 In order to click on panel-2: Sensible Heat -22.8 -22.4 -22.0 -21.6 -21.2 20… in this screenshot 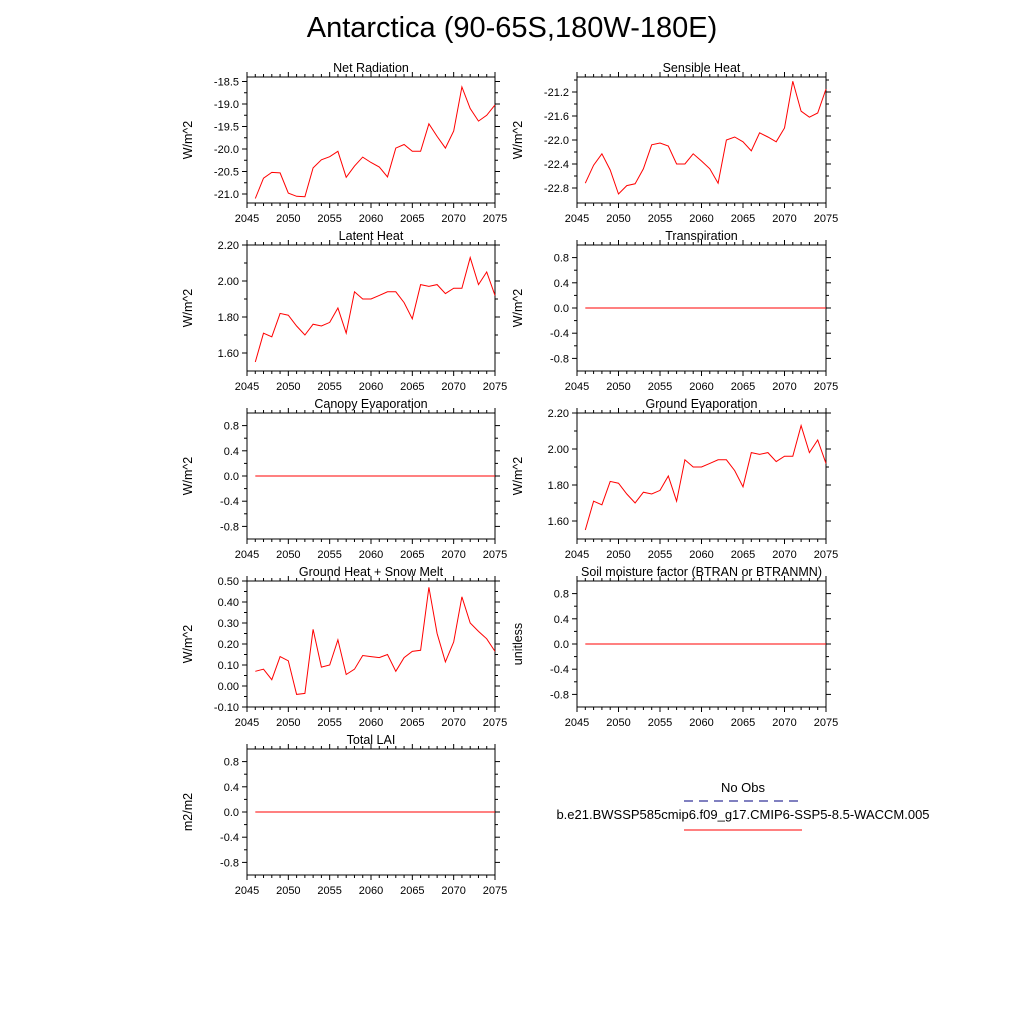, I will do `click(674, 143)`.